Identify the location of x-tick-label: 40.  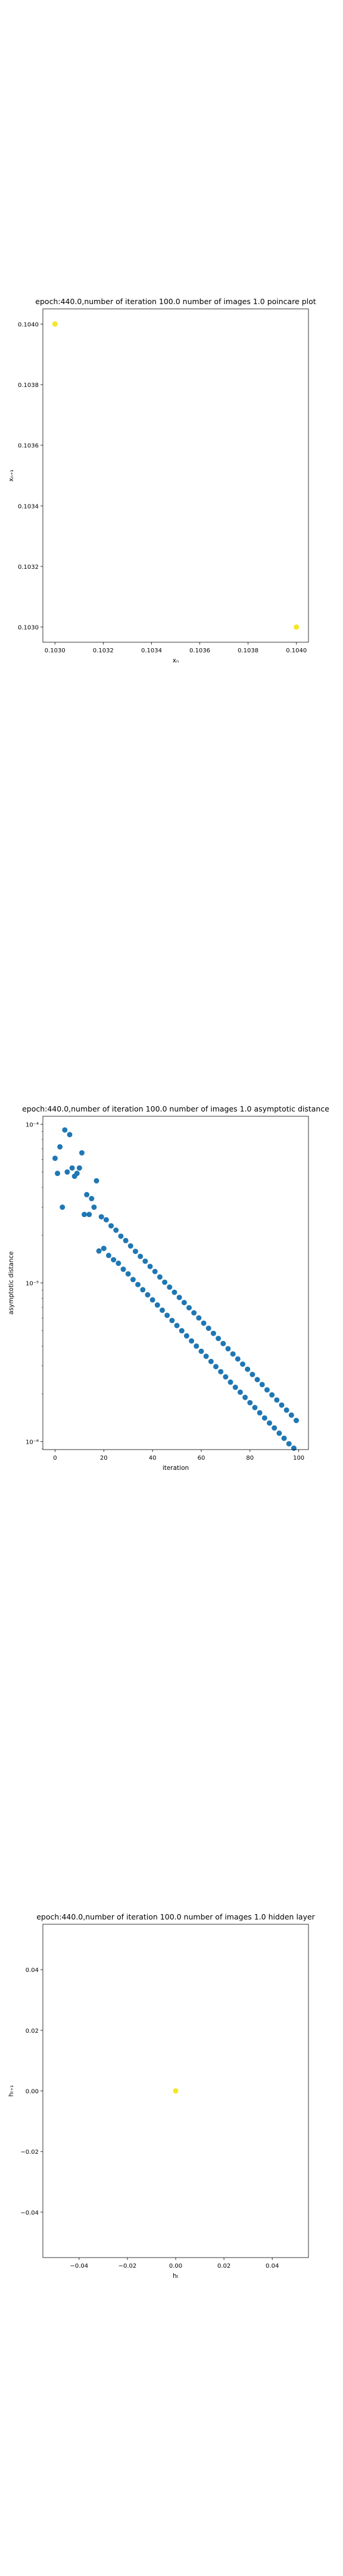
(153, 1459).